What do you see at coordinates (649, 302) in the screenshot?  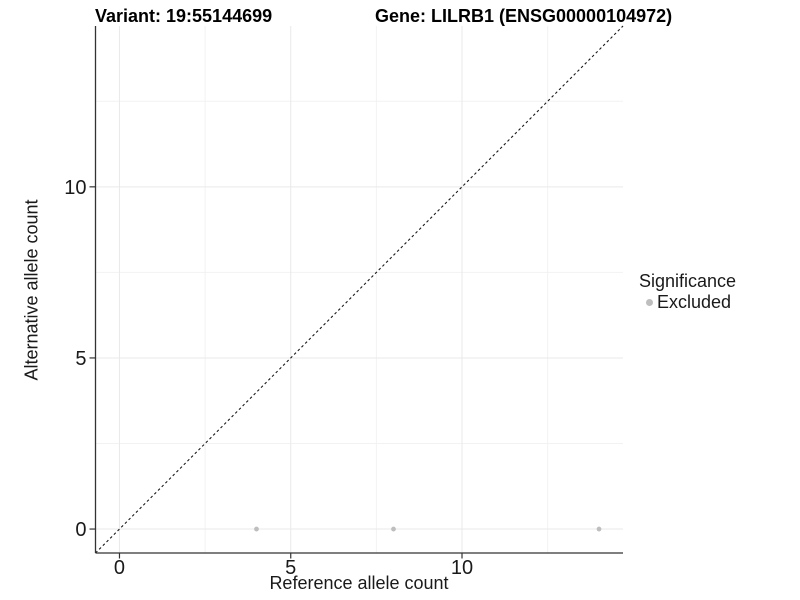 I see `legend-point-swatch` at bounding box center [649, 302].